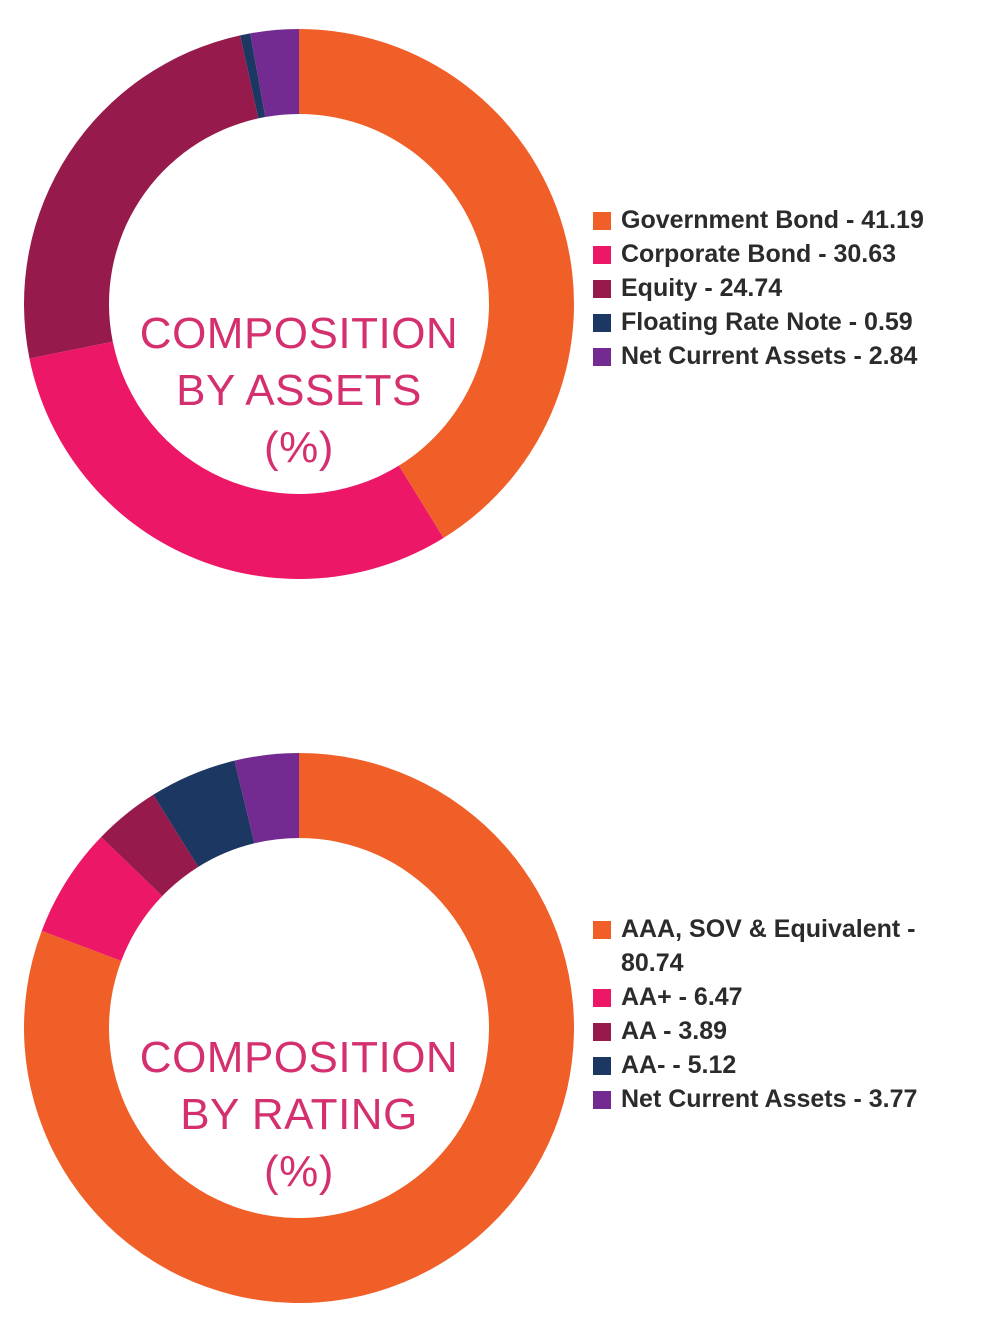 The width and height of the screenshot is (987, 1327). What do you see at coordinates (679, 1065) in the screenshot?
I see `legend-label: AA- - 5.12` at bounding box center [679, 1065].